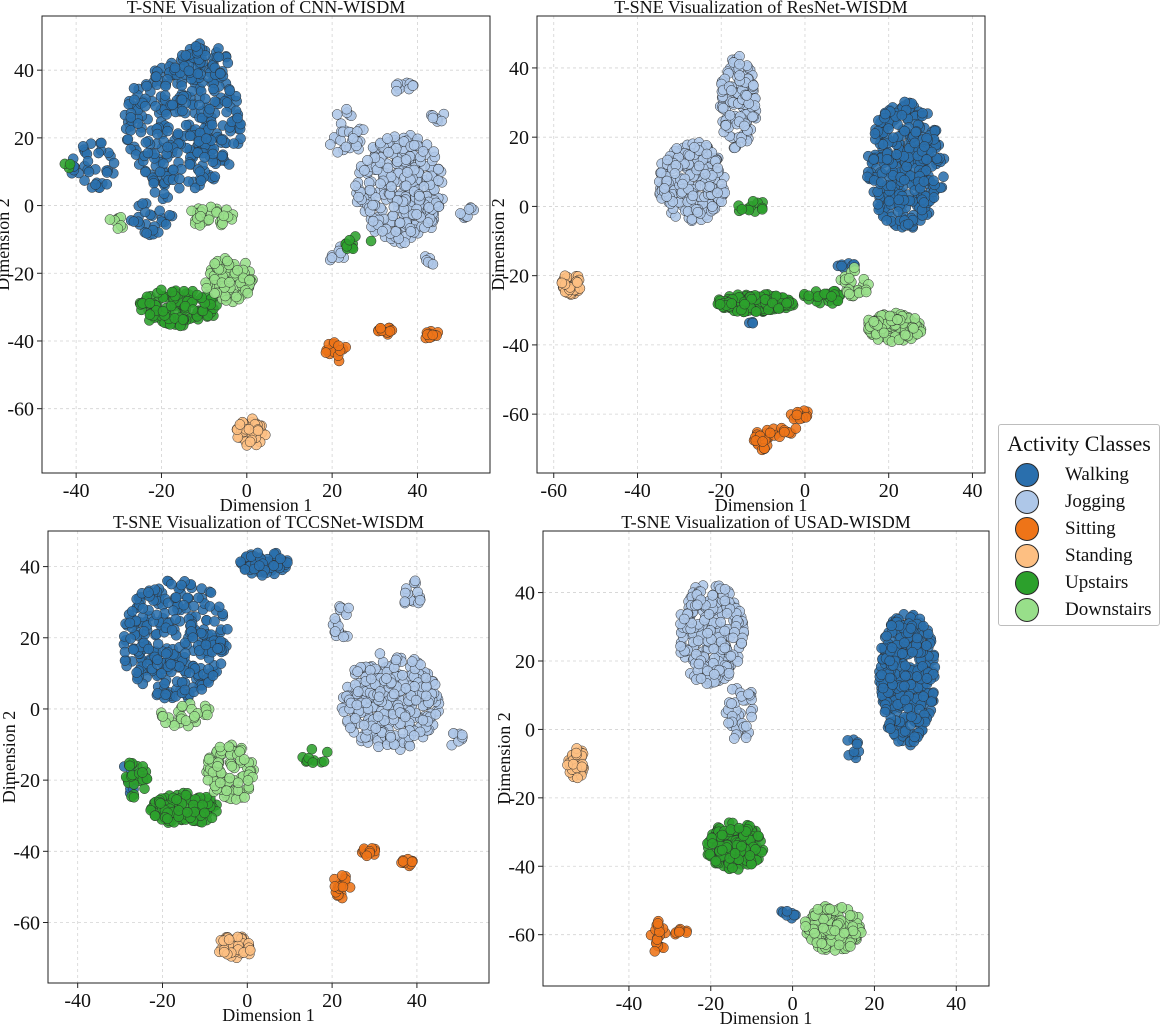 The width and height of the screenshot is (1162, 1026). What do you see at coordinates (519, 138) in the screenshot?
I see `y-tick-label: 20` at bounding box center [519, 138].